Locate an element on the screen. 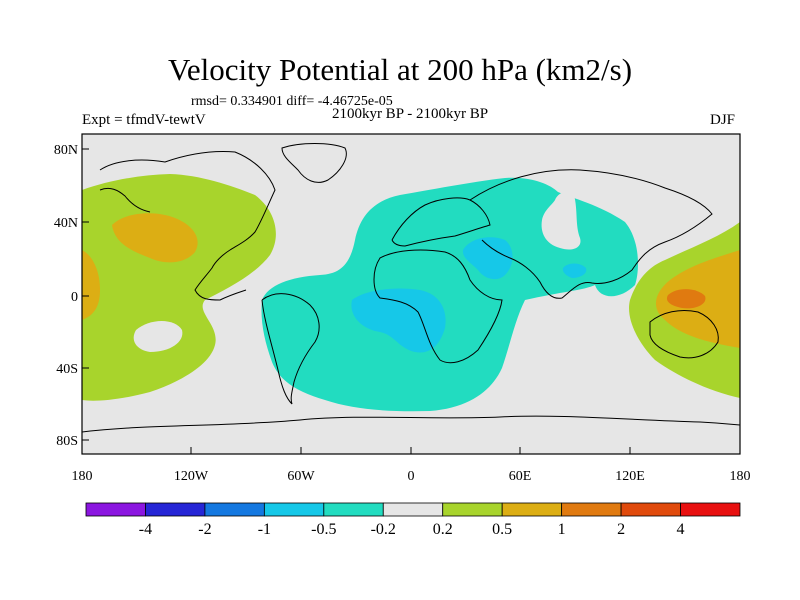 The width and height of the screenshot is (800, 600). coast-africa is located at coordinates (438, 306).